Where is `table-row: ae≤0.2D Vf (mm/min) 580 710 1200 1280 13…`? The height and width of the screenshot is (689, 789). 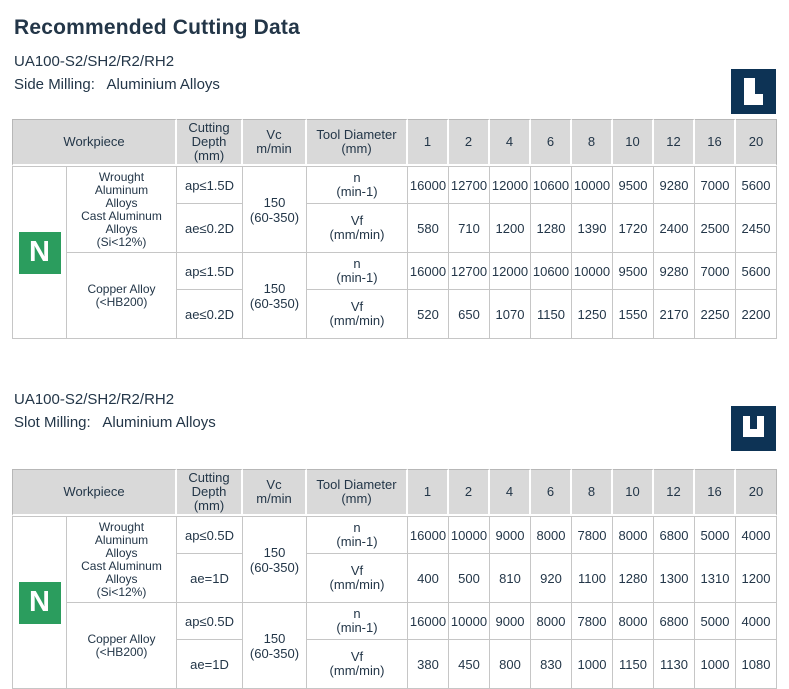
table-row: ae≤0.2D Vf (mm/min) 580 710 1200 1280 13… is located at coordinates (394, 228).